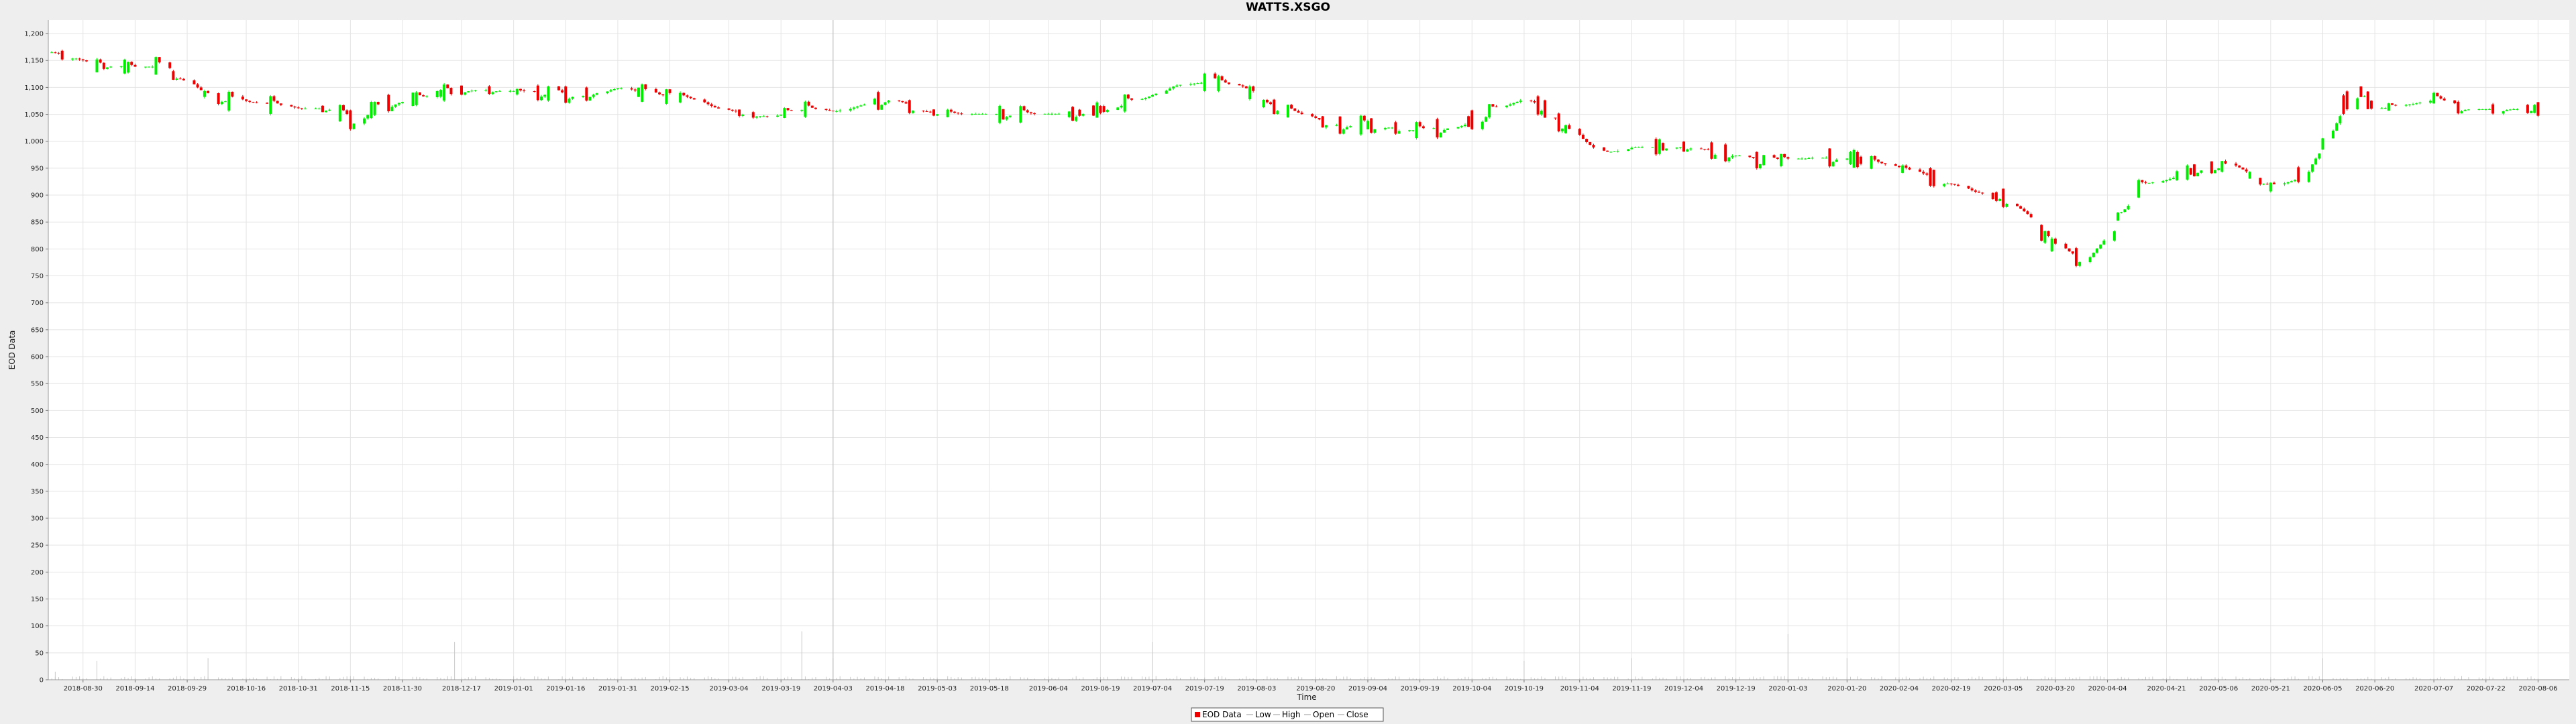 The height and width of the screenshot is (724, 2576). I want to click on x-tick-label: 2018-10-31, so click(298, 688).